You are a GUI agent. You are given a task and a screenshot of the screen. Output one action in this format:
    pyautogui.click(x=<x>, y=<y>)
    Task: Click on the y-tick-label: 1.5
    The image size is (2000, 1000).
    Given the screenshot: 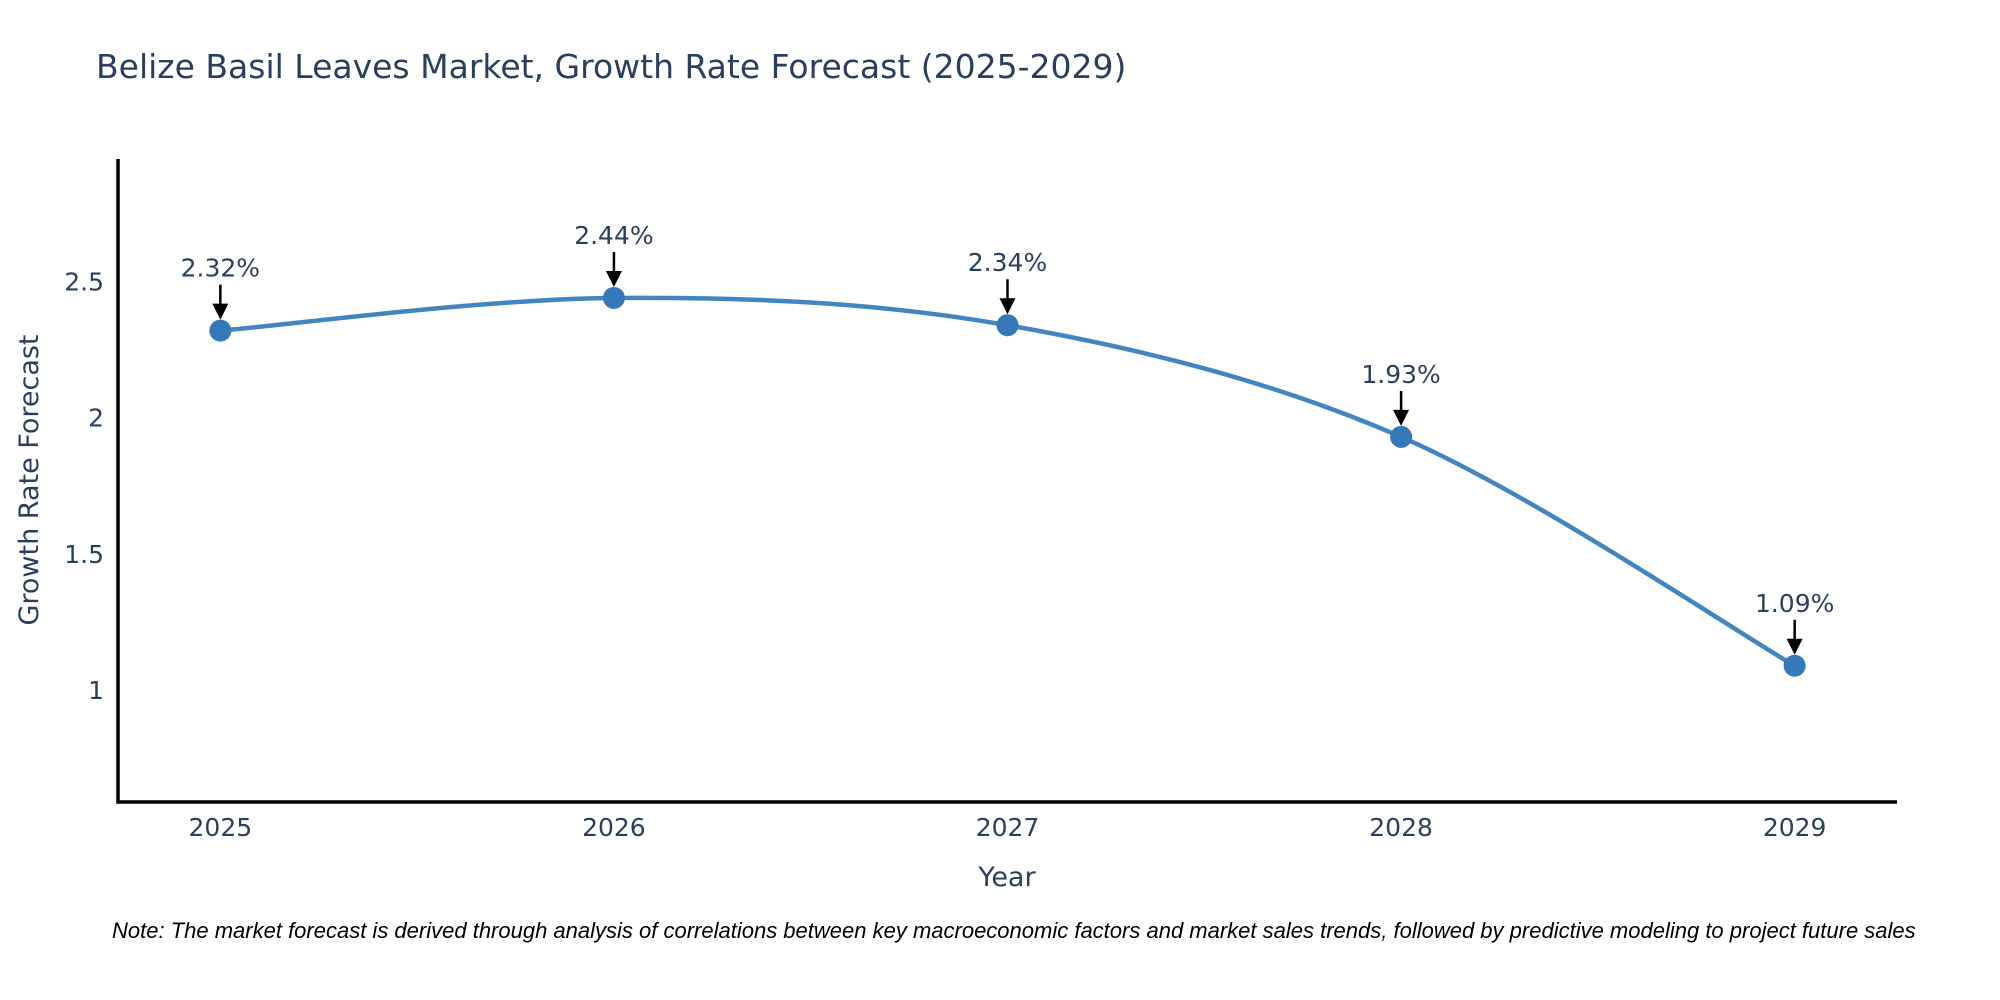 What is the action you would take?
    pyautogui.click(x=84, y=554)
    